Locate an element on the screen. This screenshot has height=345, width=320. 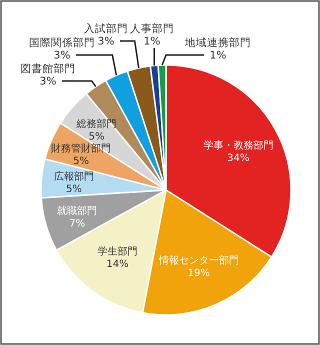
slice-label: 地域連携部門 is located at coordinates (217, 42).